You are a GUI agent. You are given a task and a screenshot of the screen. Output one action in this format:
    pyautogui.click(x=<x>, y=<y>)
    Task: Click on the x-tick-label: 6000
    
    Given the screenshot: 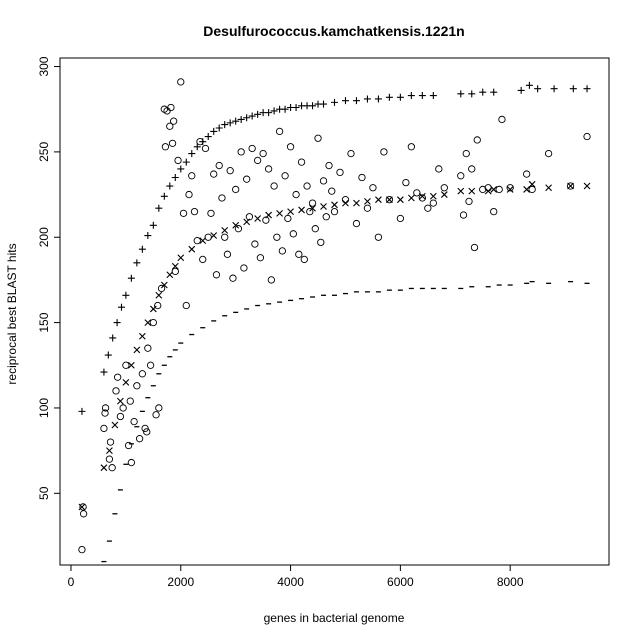 What is the action you would take?
    pyautogui.click(x=400, y=582)
    